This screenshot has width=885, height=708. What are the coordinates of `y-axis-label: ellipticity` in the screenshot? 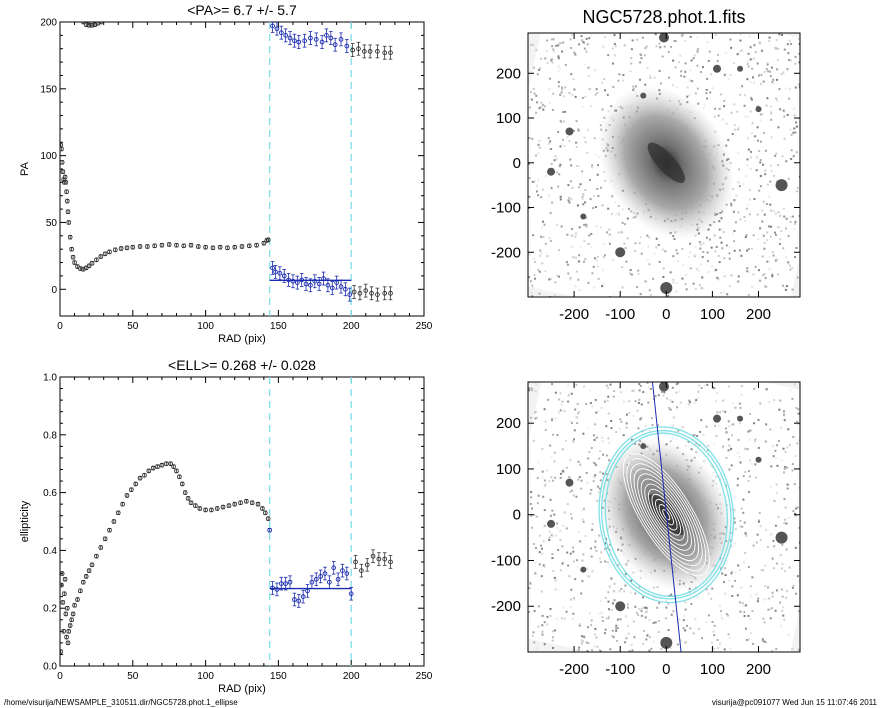 It's located at (25, 521).